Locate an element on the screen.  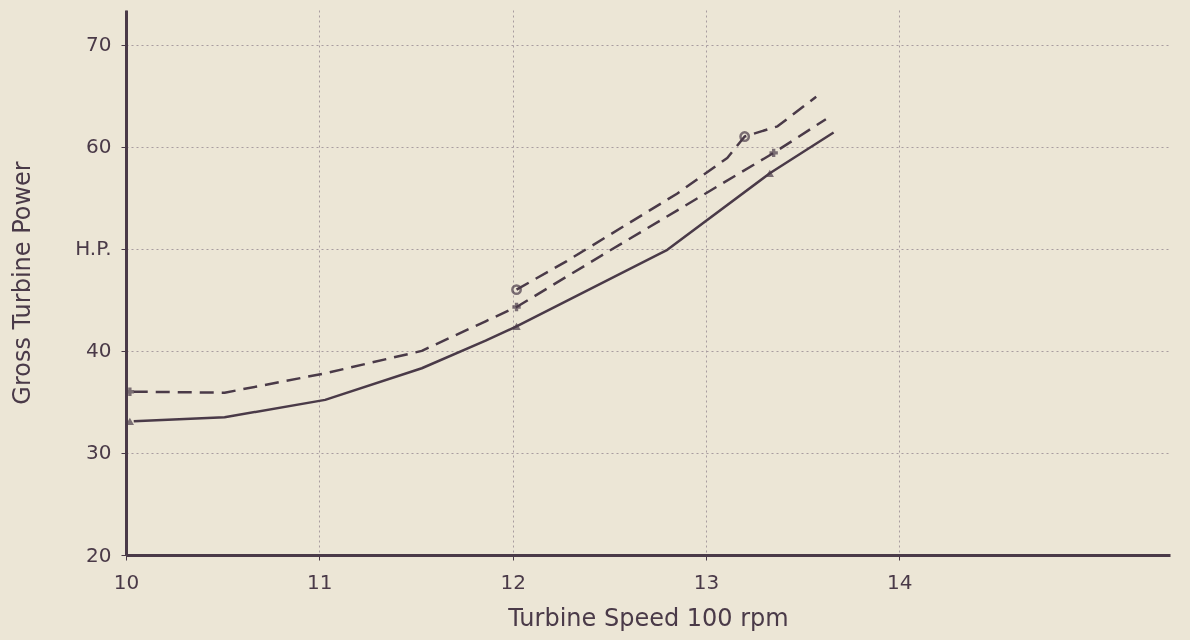
x-axis-title: Turbine Speed 100 rpm is located at coordinates (648, 617).